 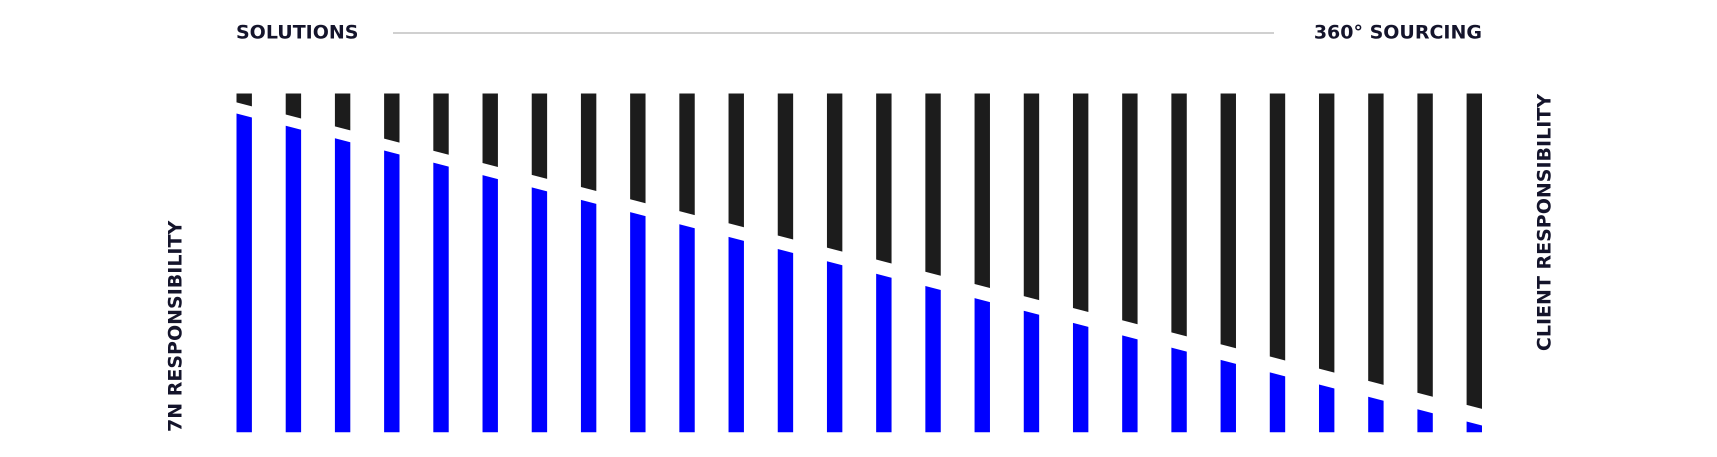 What do you see at coordinates (1545, 222) in the screenshot?
I see `series-label: CLIENT RESPONSIBILITY` at bounding box center [1545, 222].